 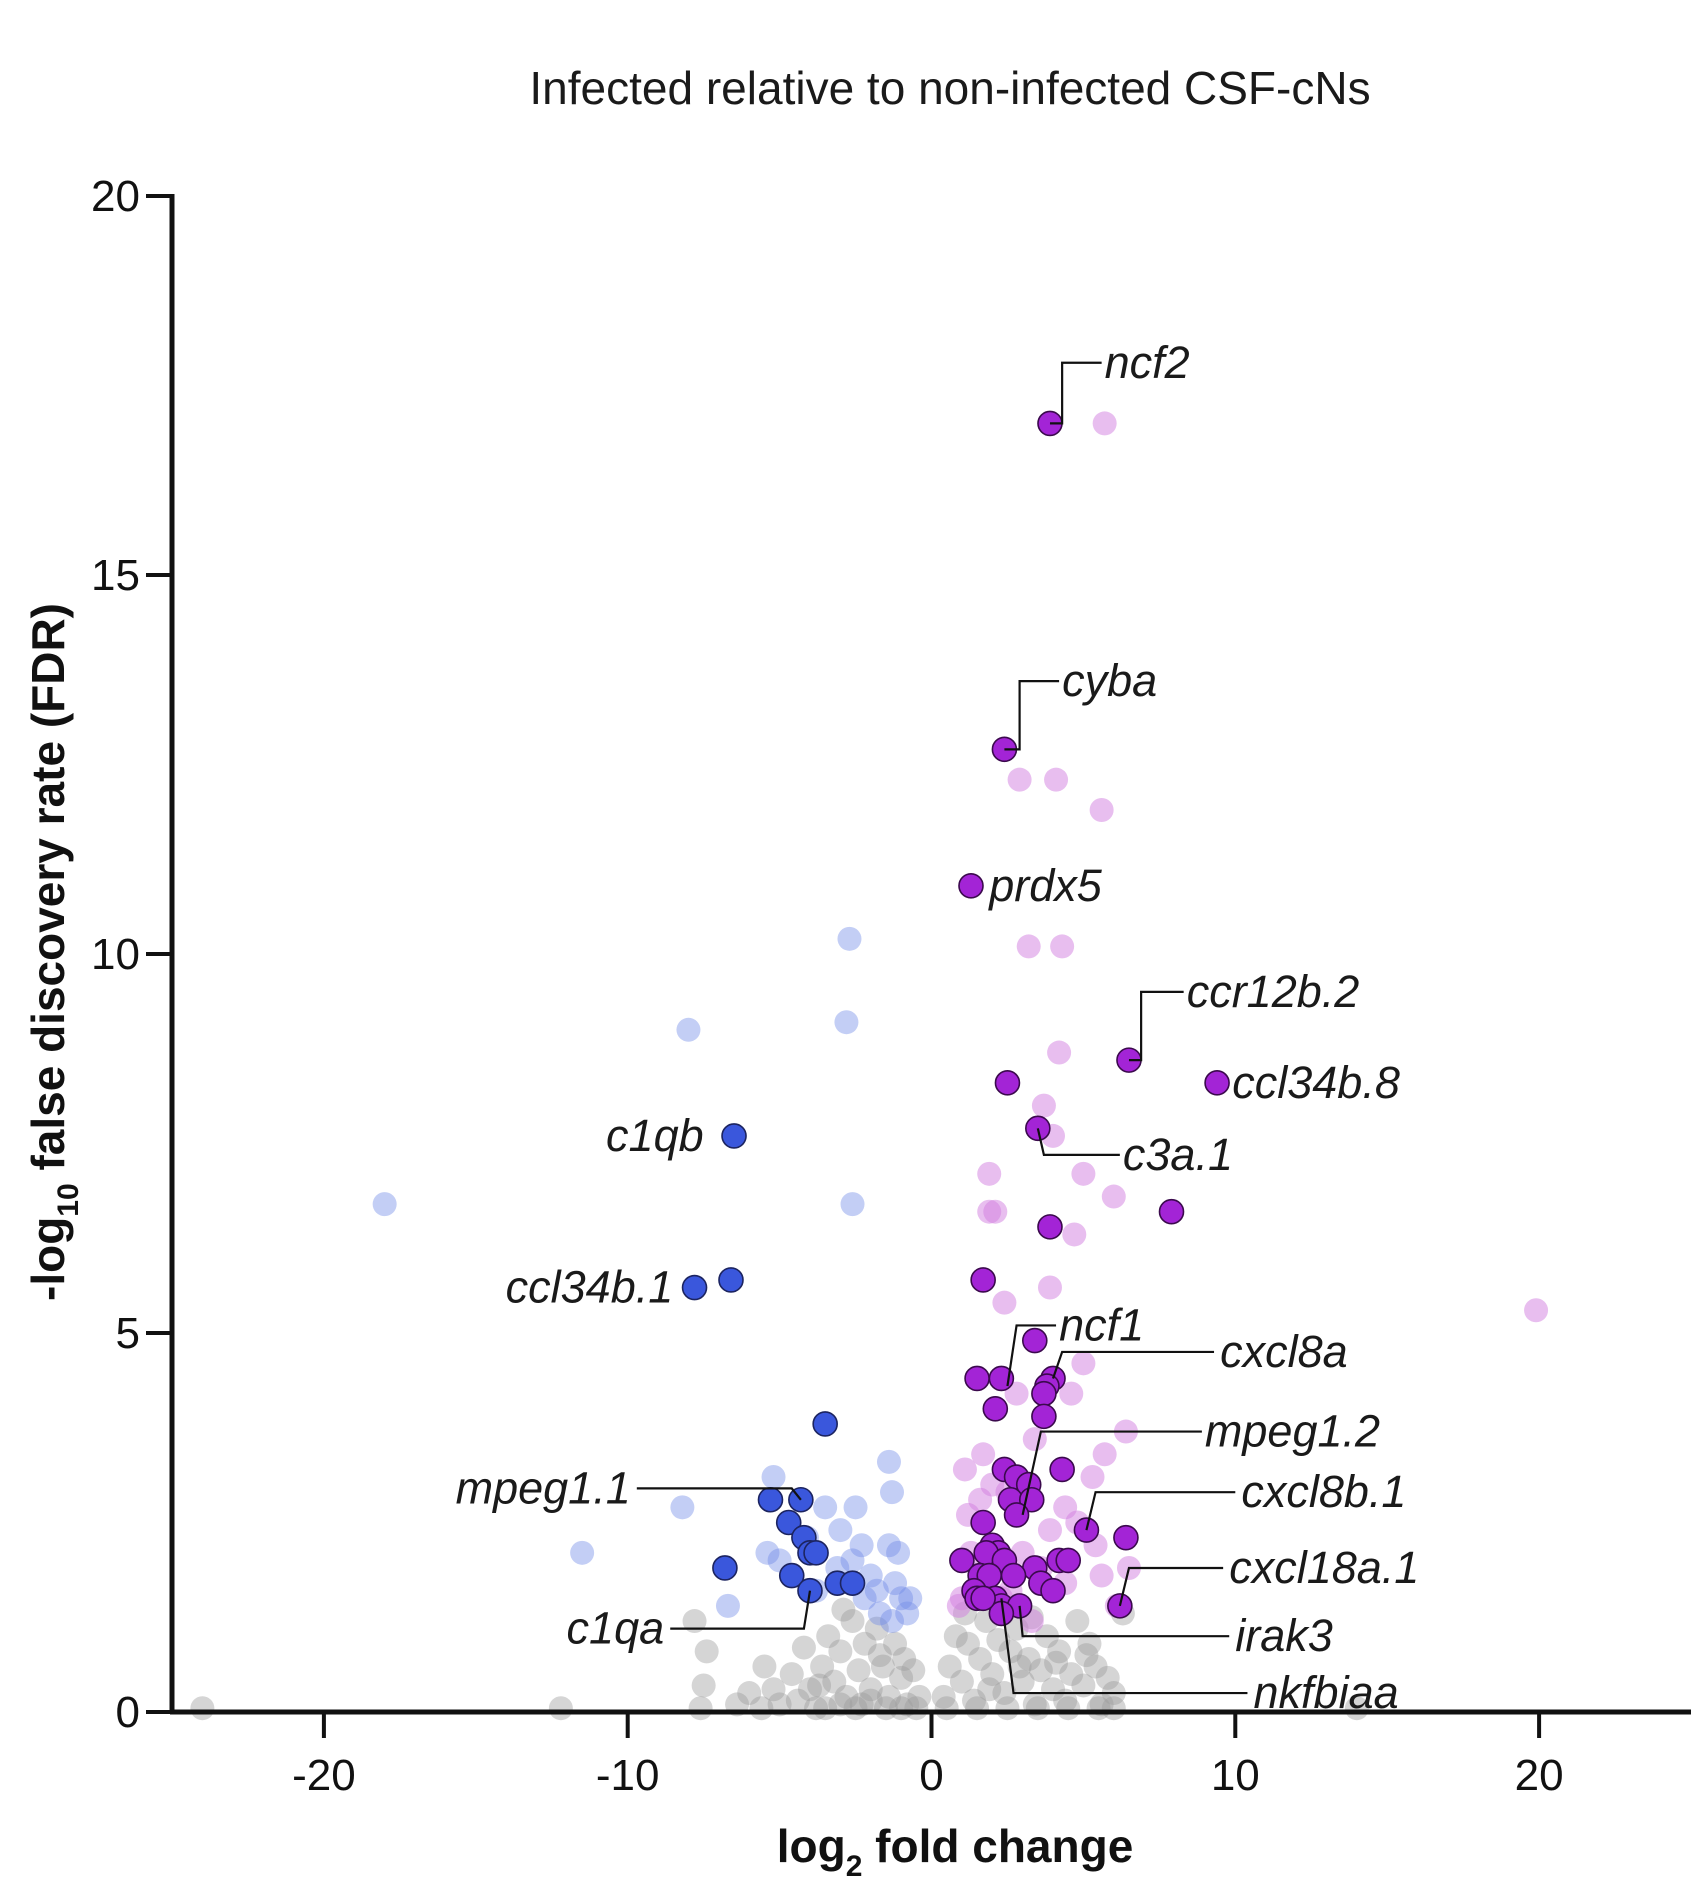 I want to click on x-tick-label: 10, so click(x=1235, y=1775).